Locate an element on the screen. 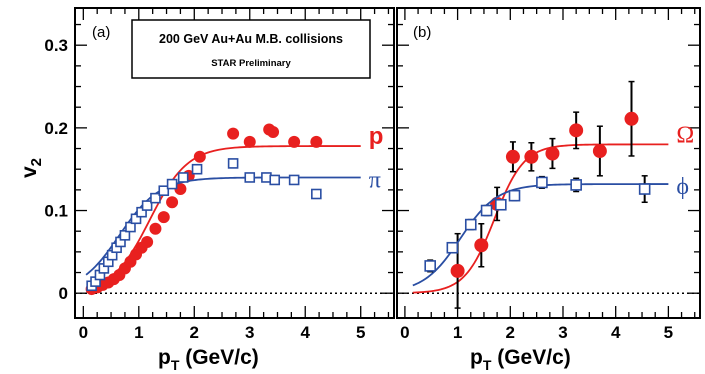  y-axis-title: v2 is located at coordinates (31, 168).